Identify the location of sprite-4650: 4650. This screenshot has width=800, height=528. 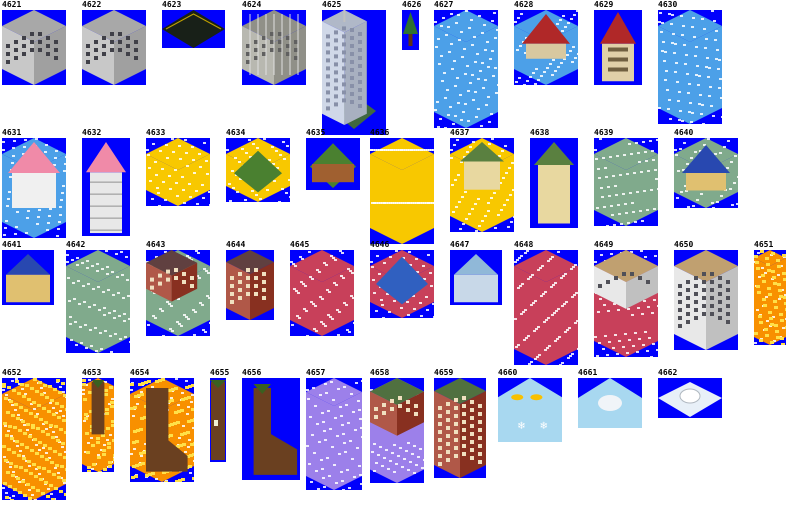
(706, 295).